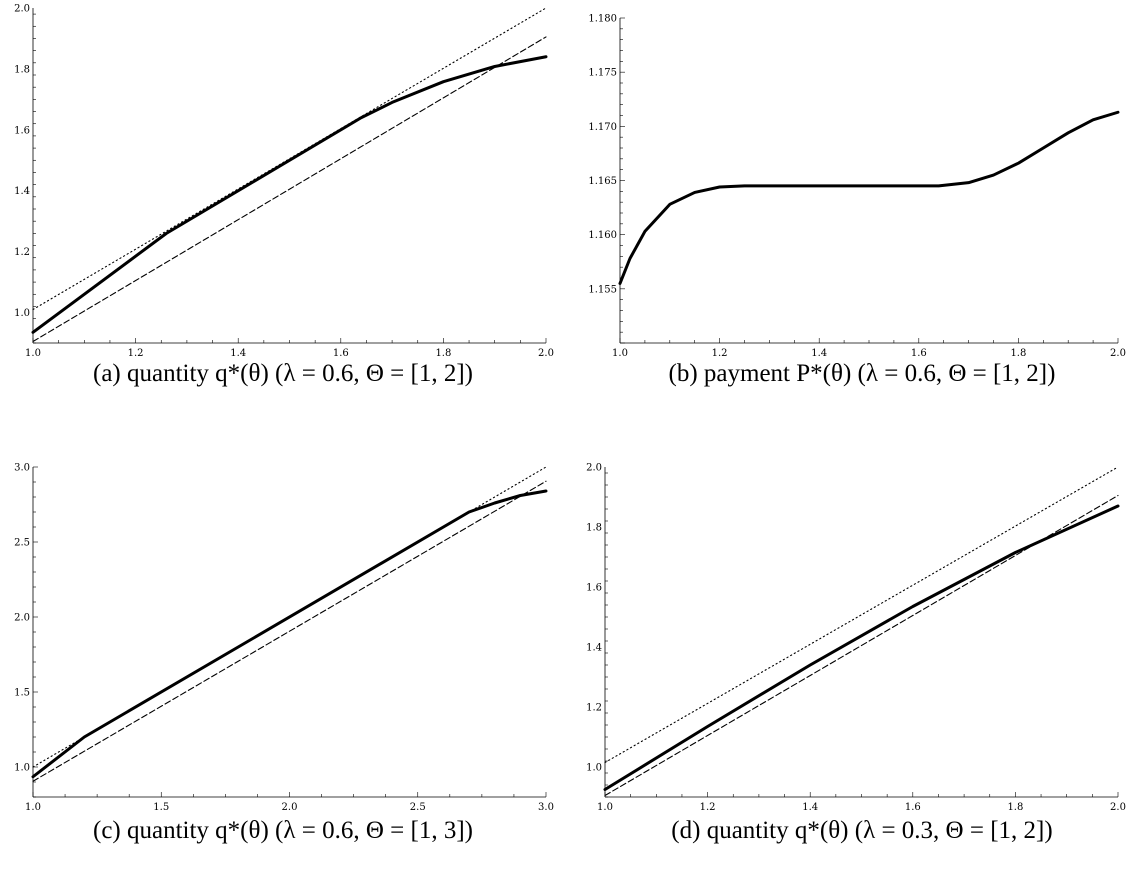 This screenshot has width=1136, height=872. I want to click on y-tick-label: 3.0, so click(22, 468).